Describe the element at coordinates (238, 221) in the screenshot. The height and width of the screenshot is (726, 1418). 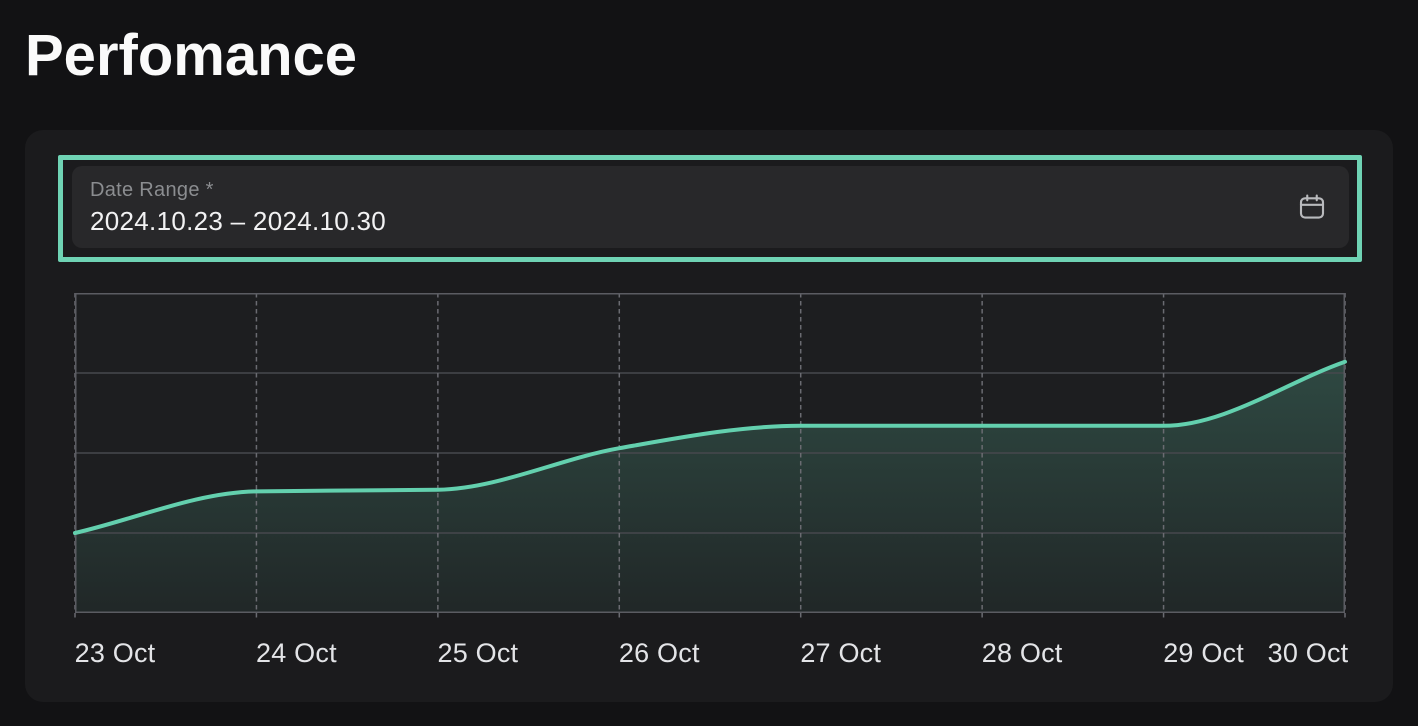
I see `date-range-value: 2024.10.23 – 2024.10.30` at that location.